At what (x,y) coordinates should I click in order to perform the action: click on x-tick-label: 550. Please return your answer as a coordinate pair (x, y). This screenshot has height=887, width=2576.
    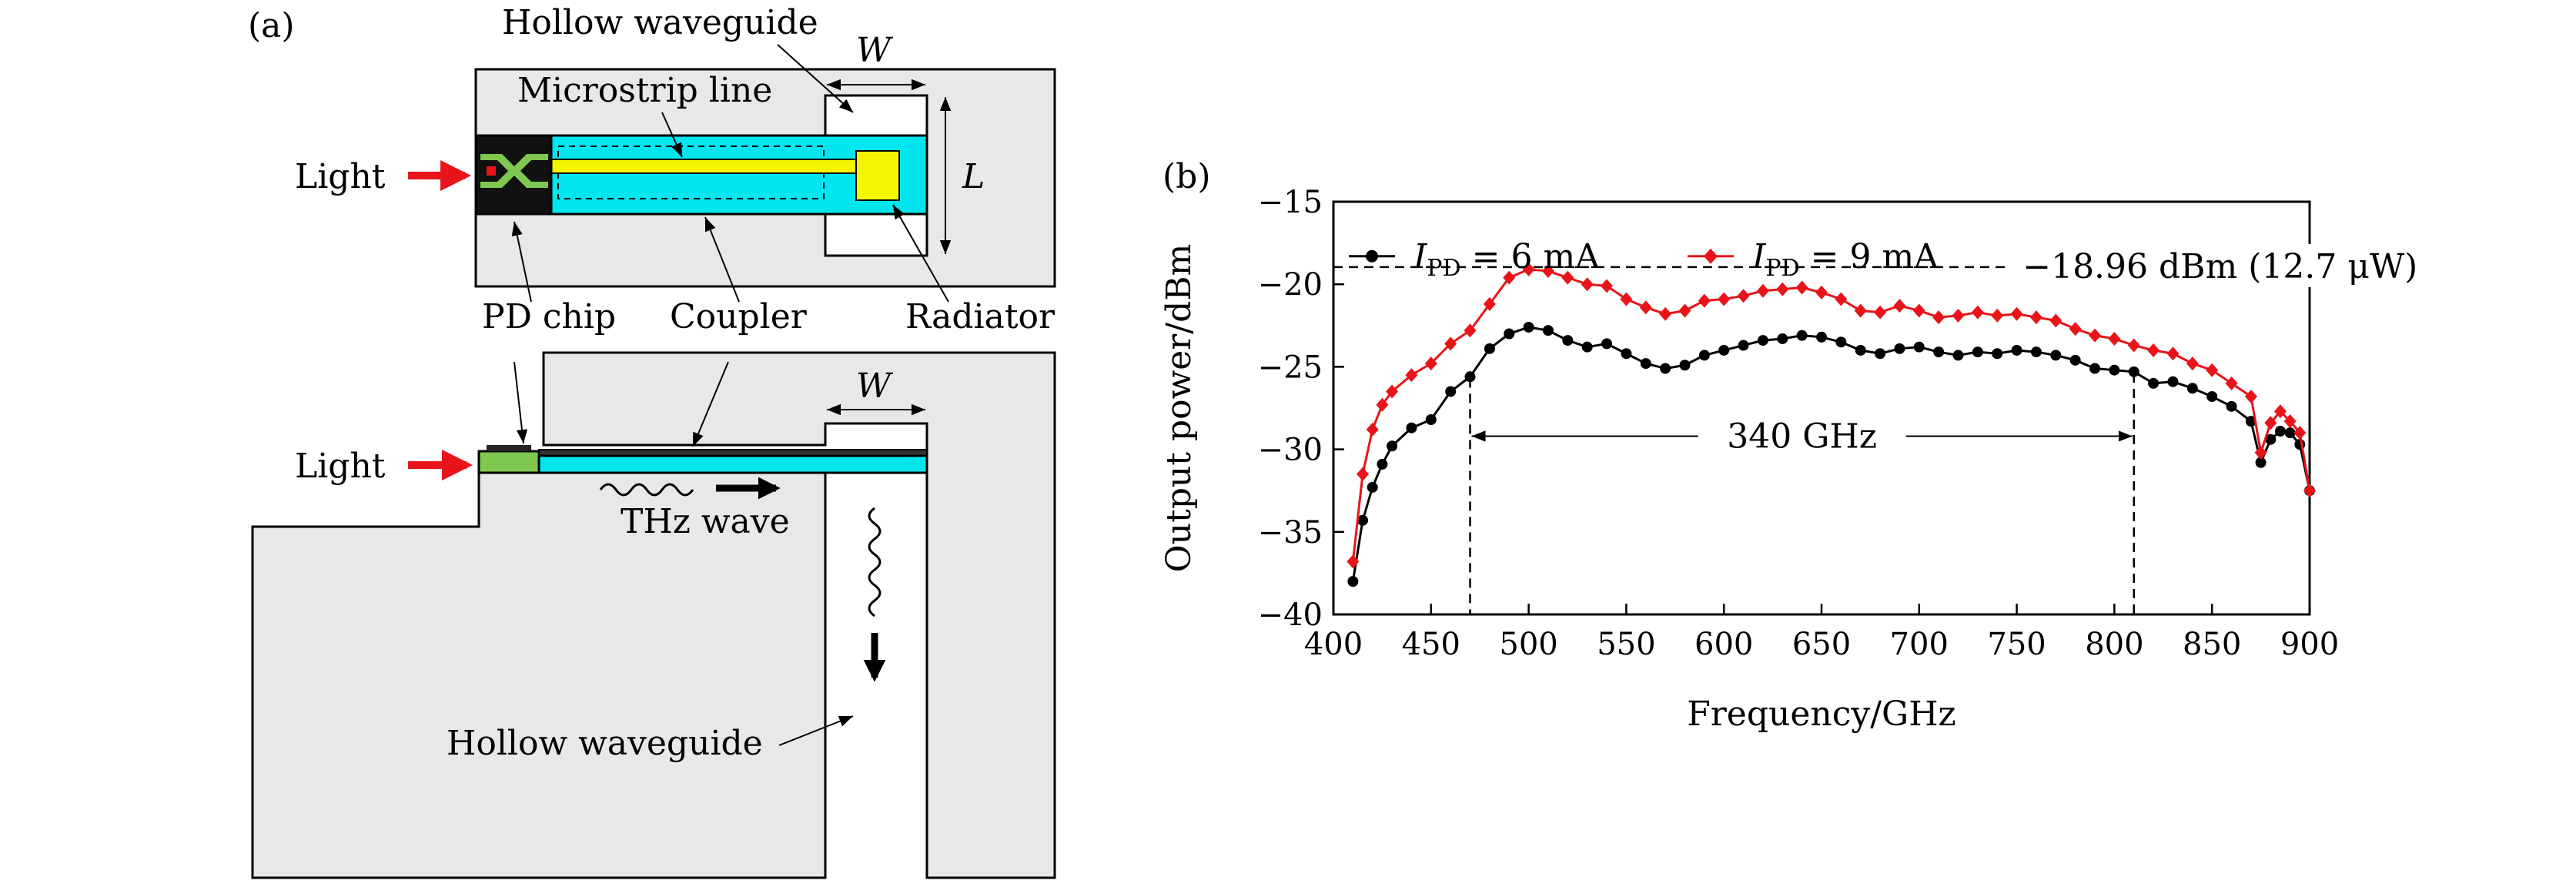
    Looking at the image, I should click on (1626, 644).